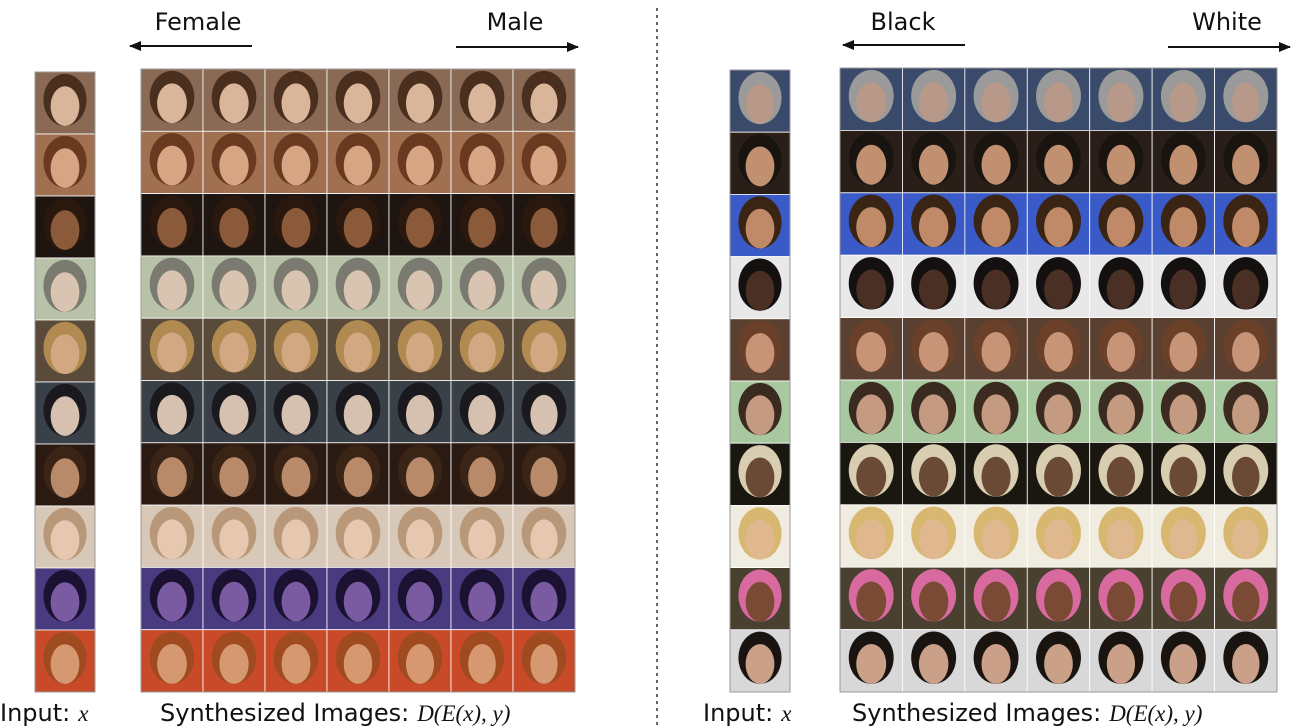 The width and height of the screenshot is (1291, 727). What do you see at coordinates (198, 22) in the screenshot?
I see `arrow-label: Female` at bounding box center [198, 22].